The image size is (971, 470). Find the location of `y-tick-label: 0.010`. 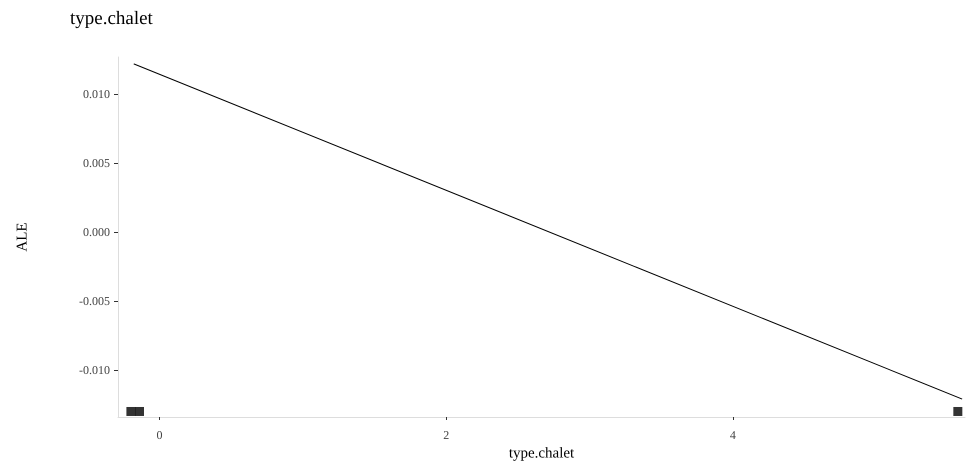

y-tick-label: 0.010 is located at coordinates (96, 94).